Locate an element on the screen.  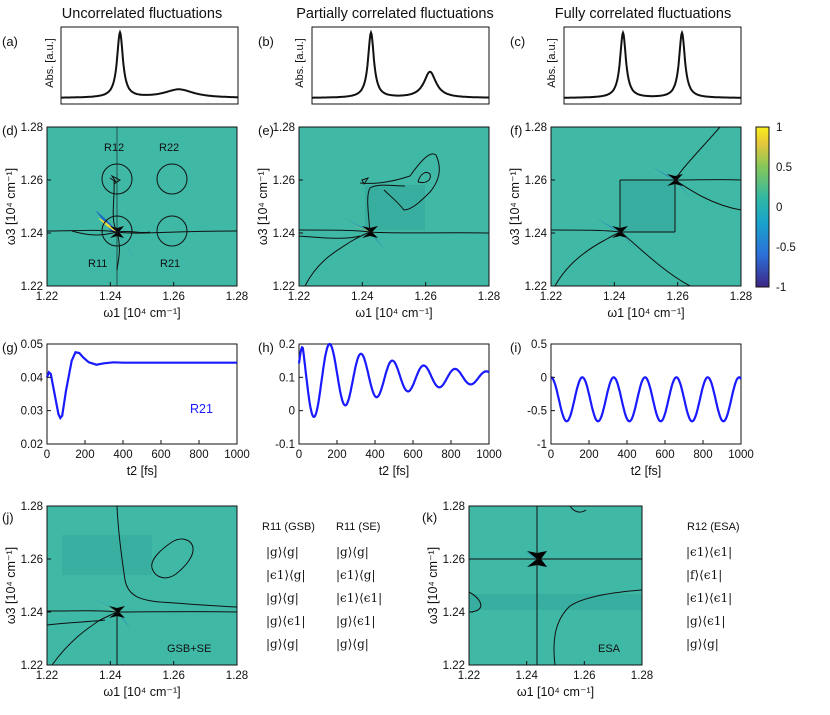
region-label-R22: R22 is located at coordinates (169, 148).